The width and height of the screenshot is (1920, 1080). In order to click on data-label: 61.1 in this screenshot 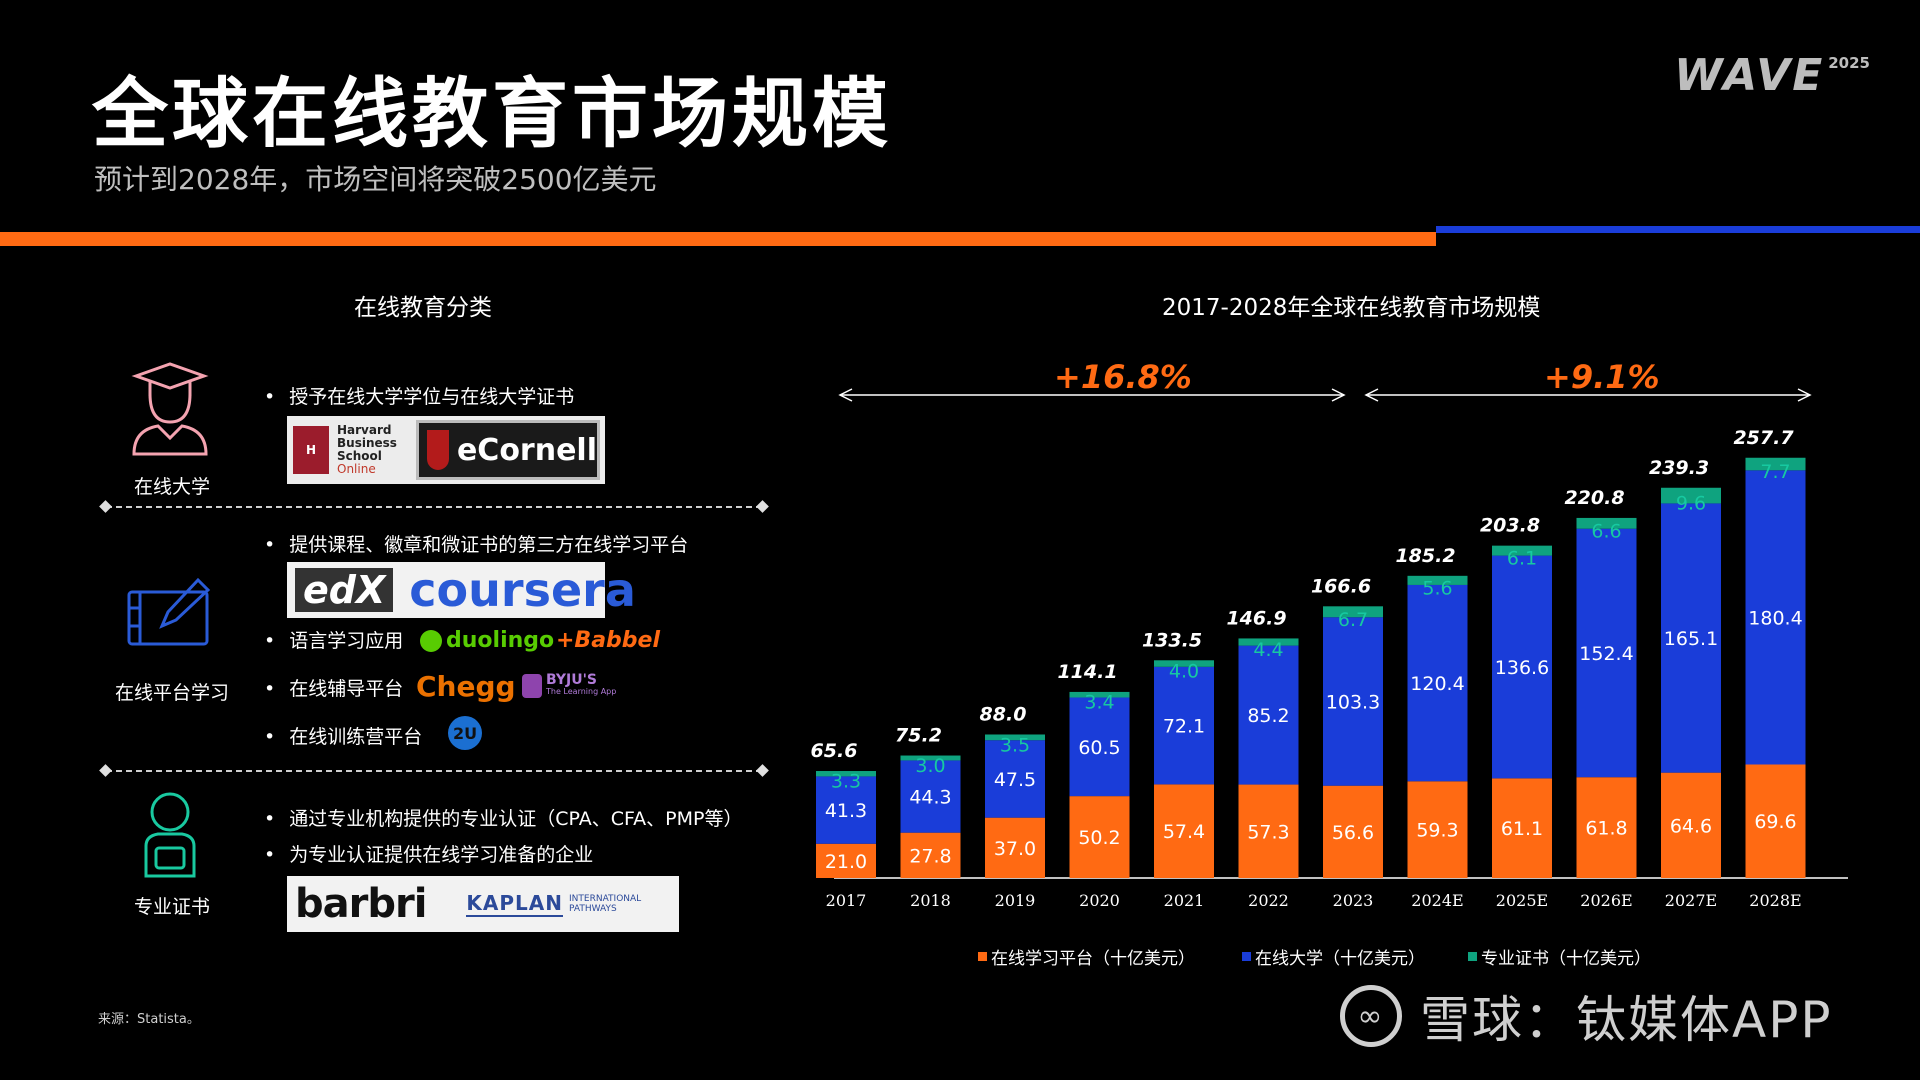, I will do `click(1522, 829)`.